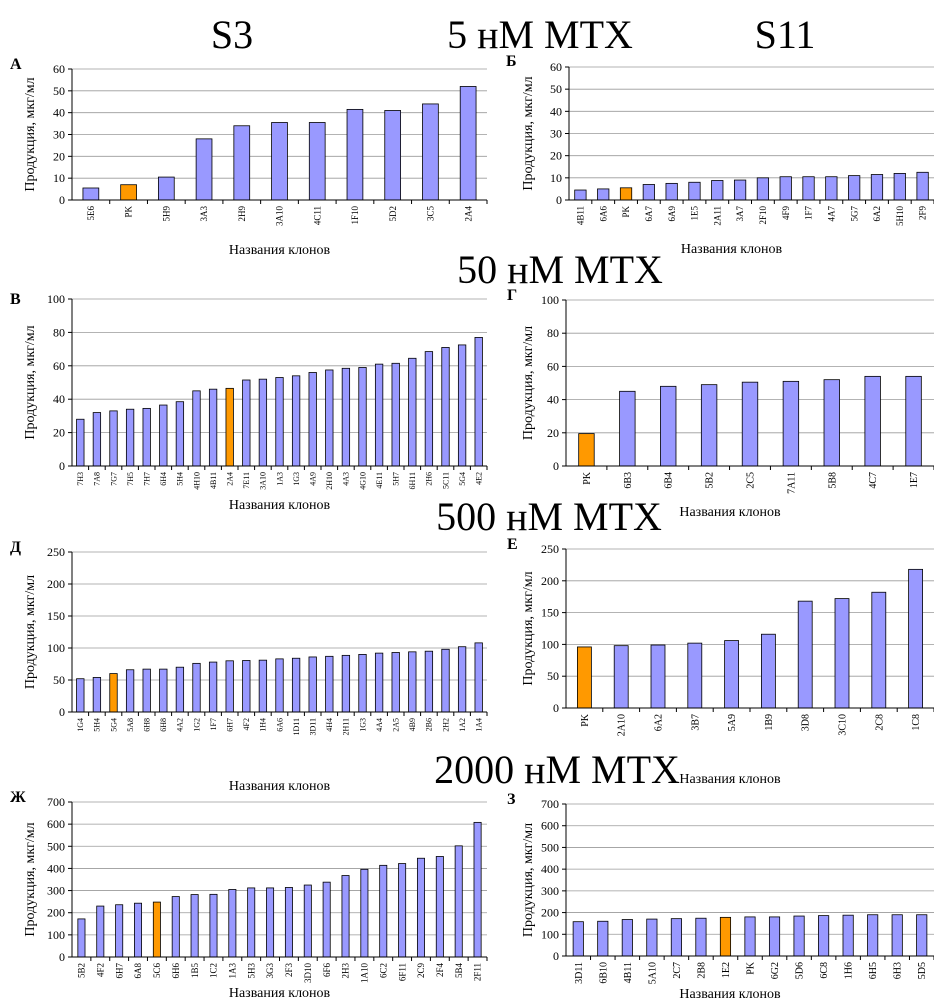 The image size is (934, 1001). Describe the element at coordinates (346, 479) in the screenshot. I see `x-tick-label: 4A3` at that location.